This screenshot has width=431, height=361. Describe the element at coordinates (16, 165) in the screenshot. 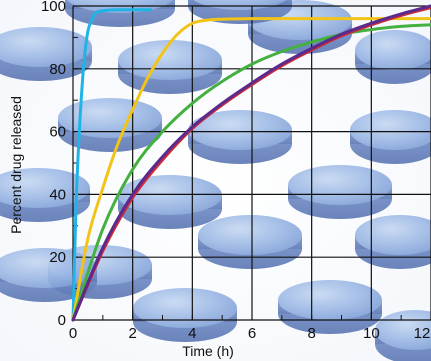

I see `y-axis-title: Percent drug released` at that location.